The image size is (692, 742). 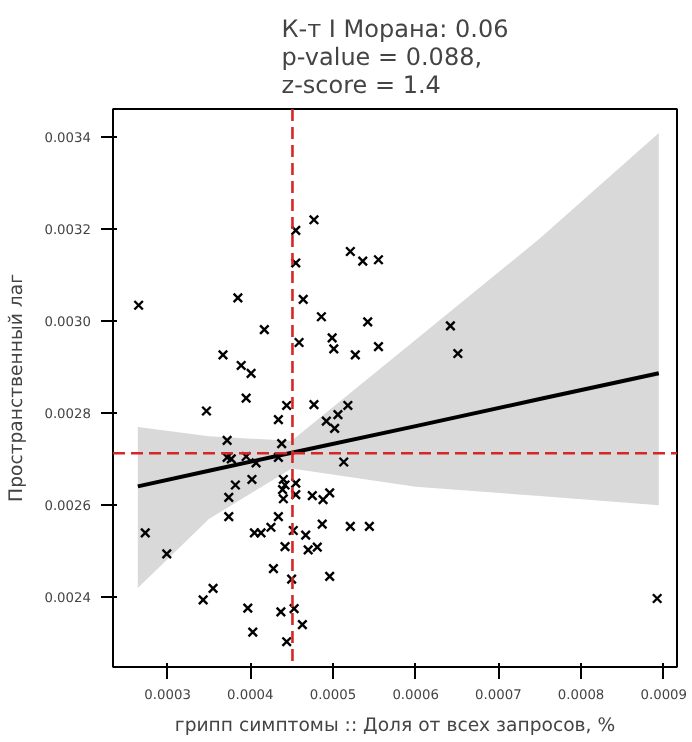 What do you see at coordinates (395, 57) in the screenshot?
I see `chart-title: К-т I Морана: 0.06 p-value = 0.088, z-score = 1.4` at bounding box center [395, 57].